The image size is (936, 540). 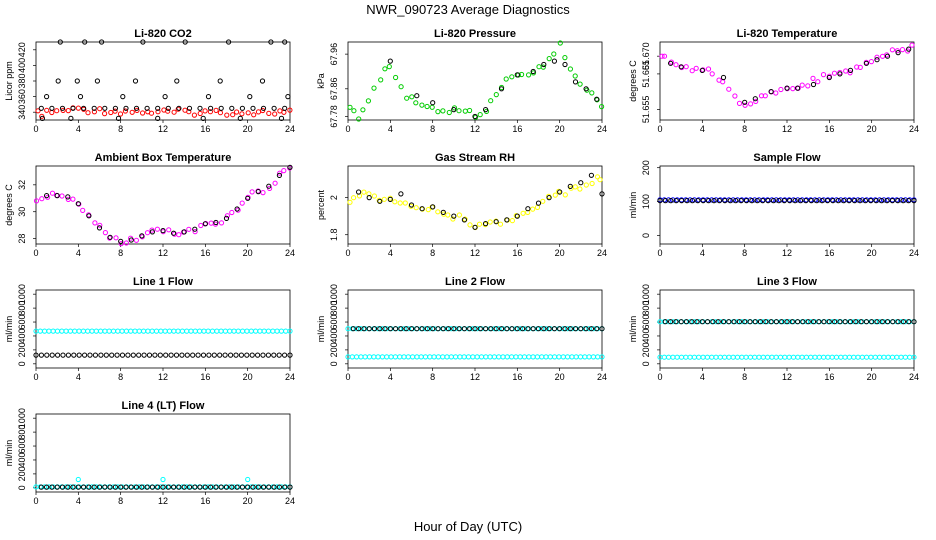 What do you see at coordinates (633, 81) in the screenshot?
I see `y-axis-label: degrees C` at bounding box center [633, 81].